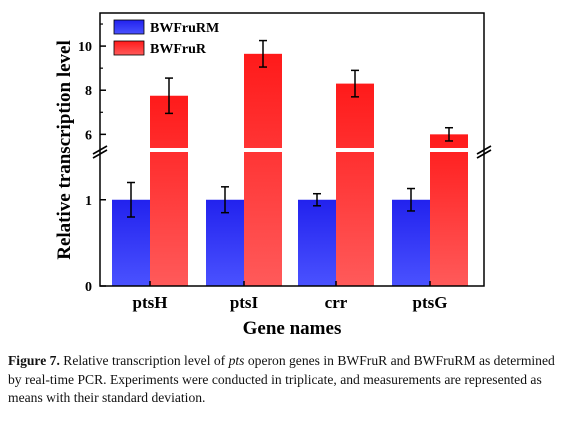 The image size is (570, 436). What do you see at coordinates (292, 328) in the screenshot?
I see `x-axis-label: Gene names` at bounding box center [292, 328].